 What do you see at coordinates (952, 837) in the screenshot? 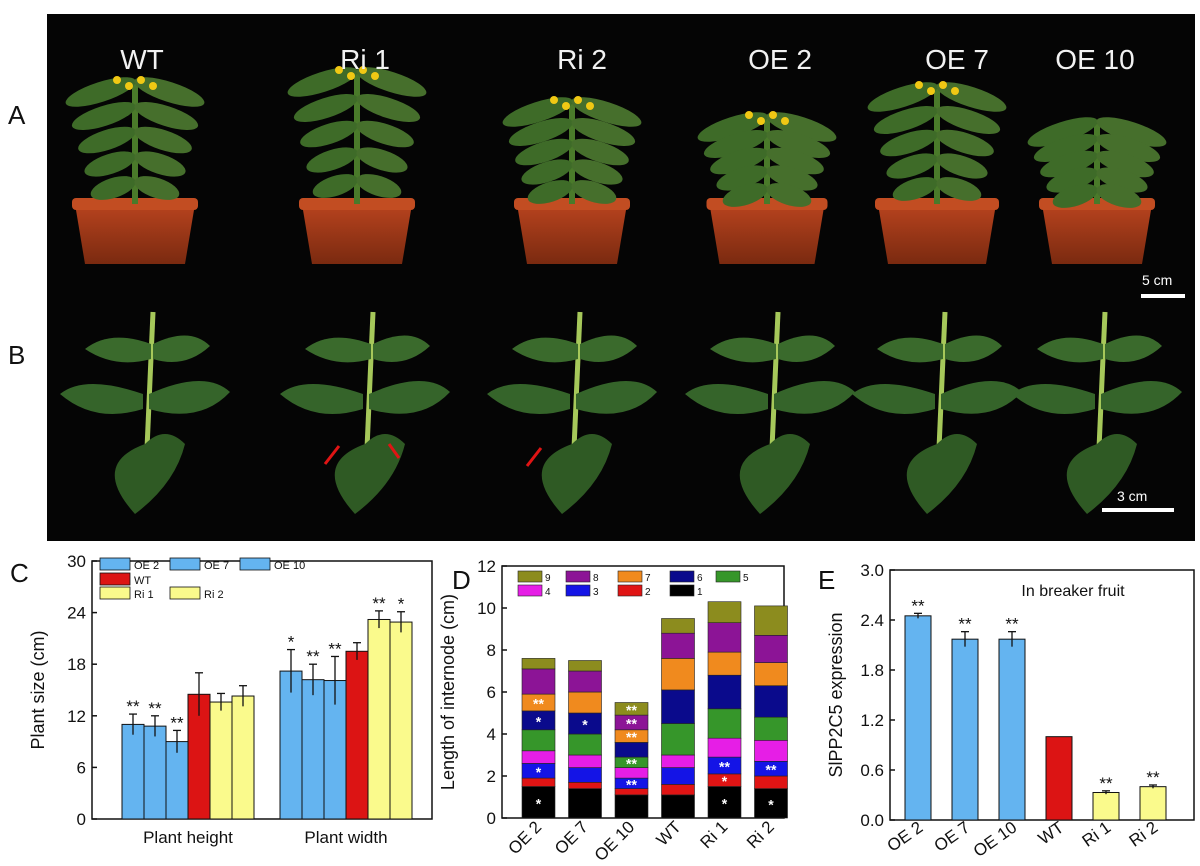
I see `chart-e-xtick-label: OE 7` at bounding box center [952, 837].